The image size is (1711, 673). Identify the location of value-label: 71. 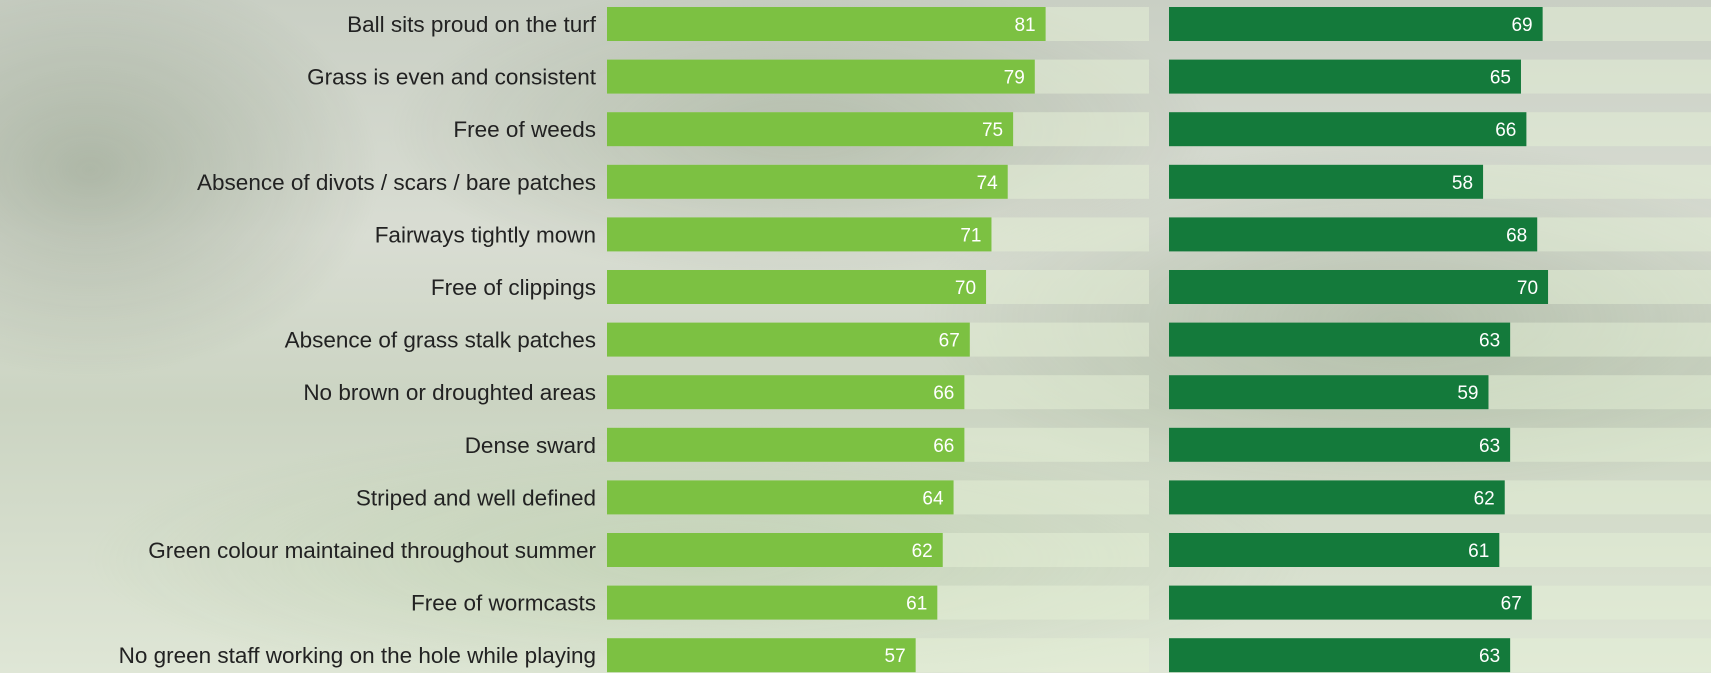
(970, 235).